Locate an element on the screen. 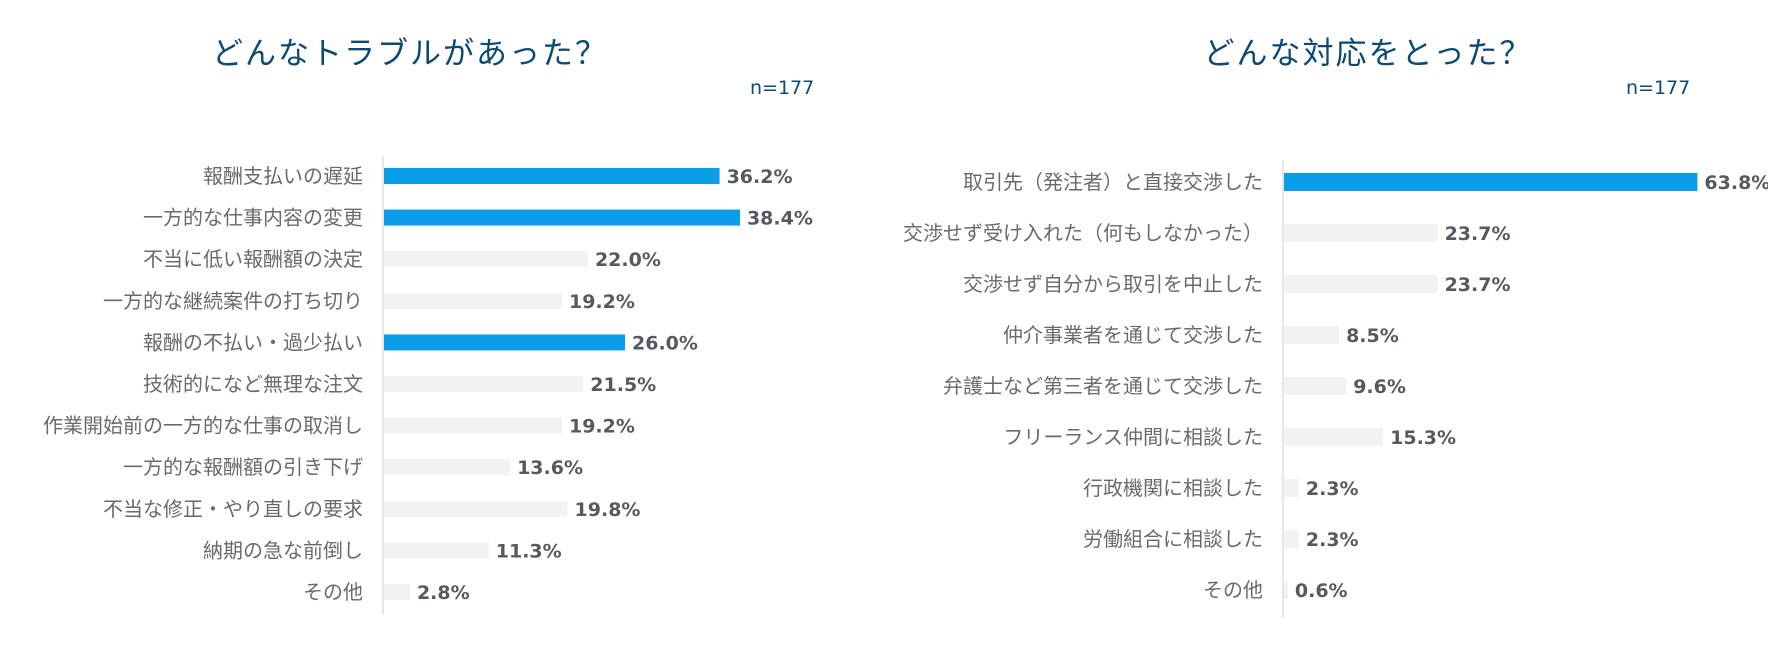 Image resolution: width=1768 pixels, height=662 pixels. category-label: 報酬の不払い・過少払い is located at coordinates (253, 342).